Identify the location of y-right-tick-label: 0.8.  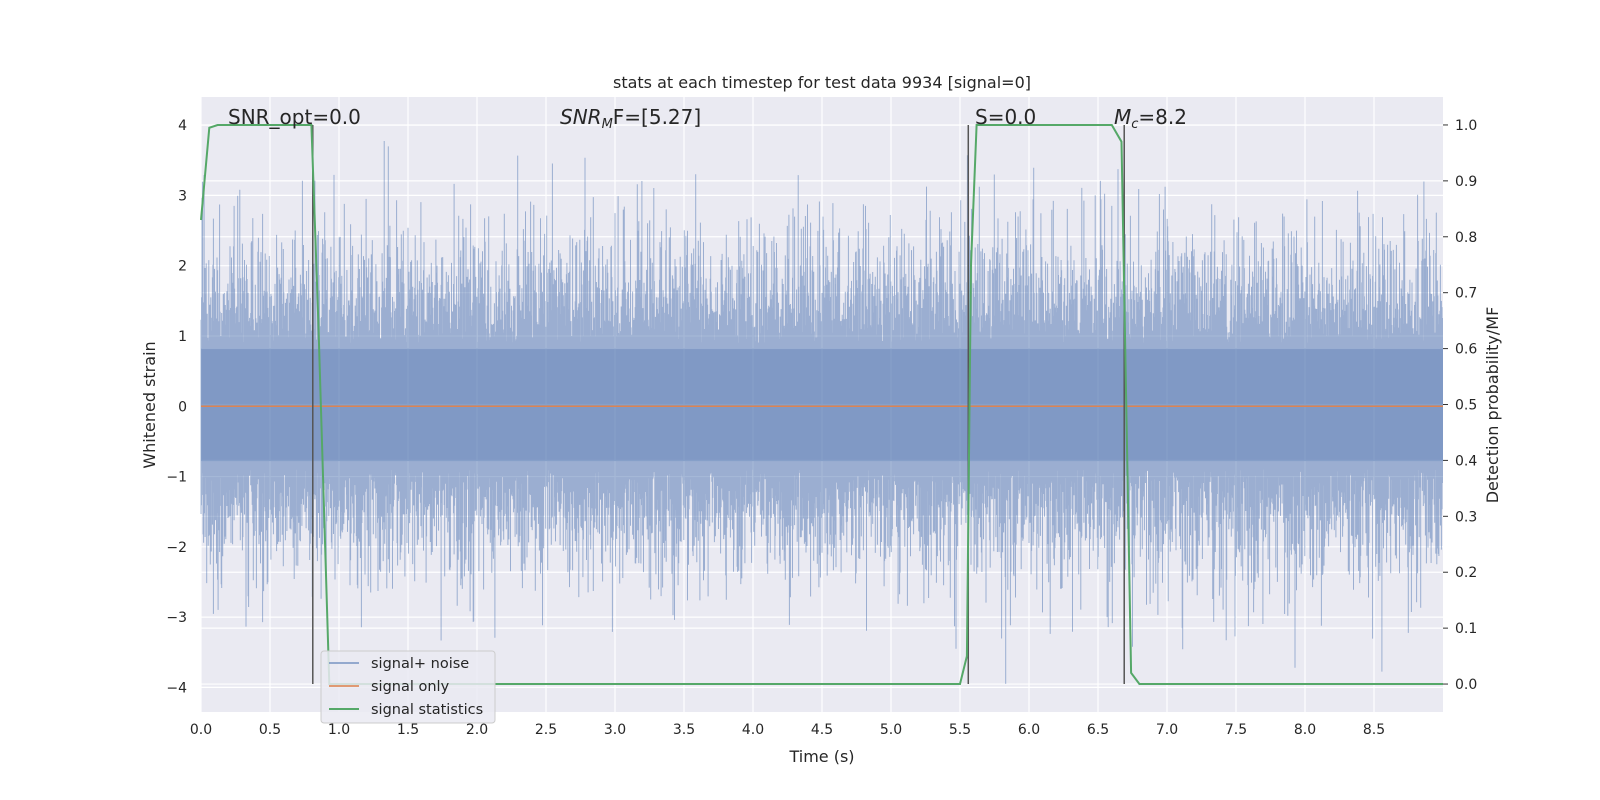
(1466, 238).